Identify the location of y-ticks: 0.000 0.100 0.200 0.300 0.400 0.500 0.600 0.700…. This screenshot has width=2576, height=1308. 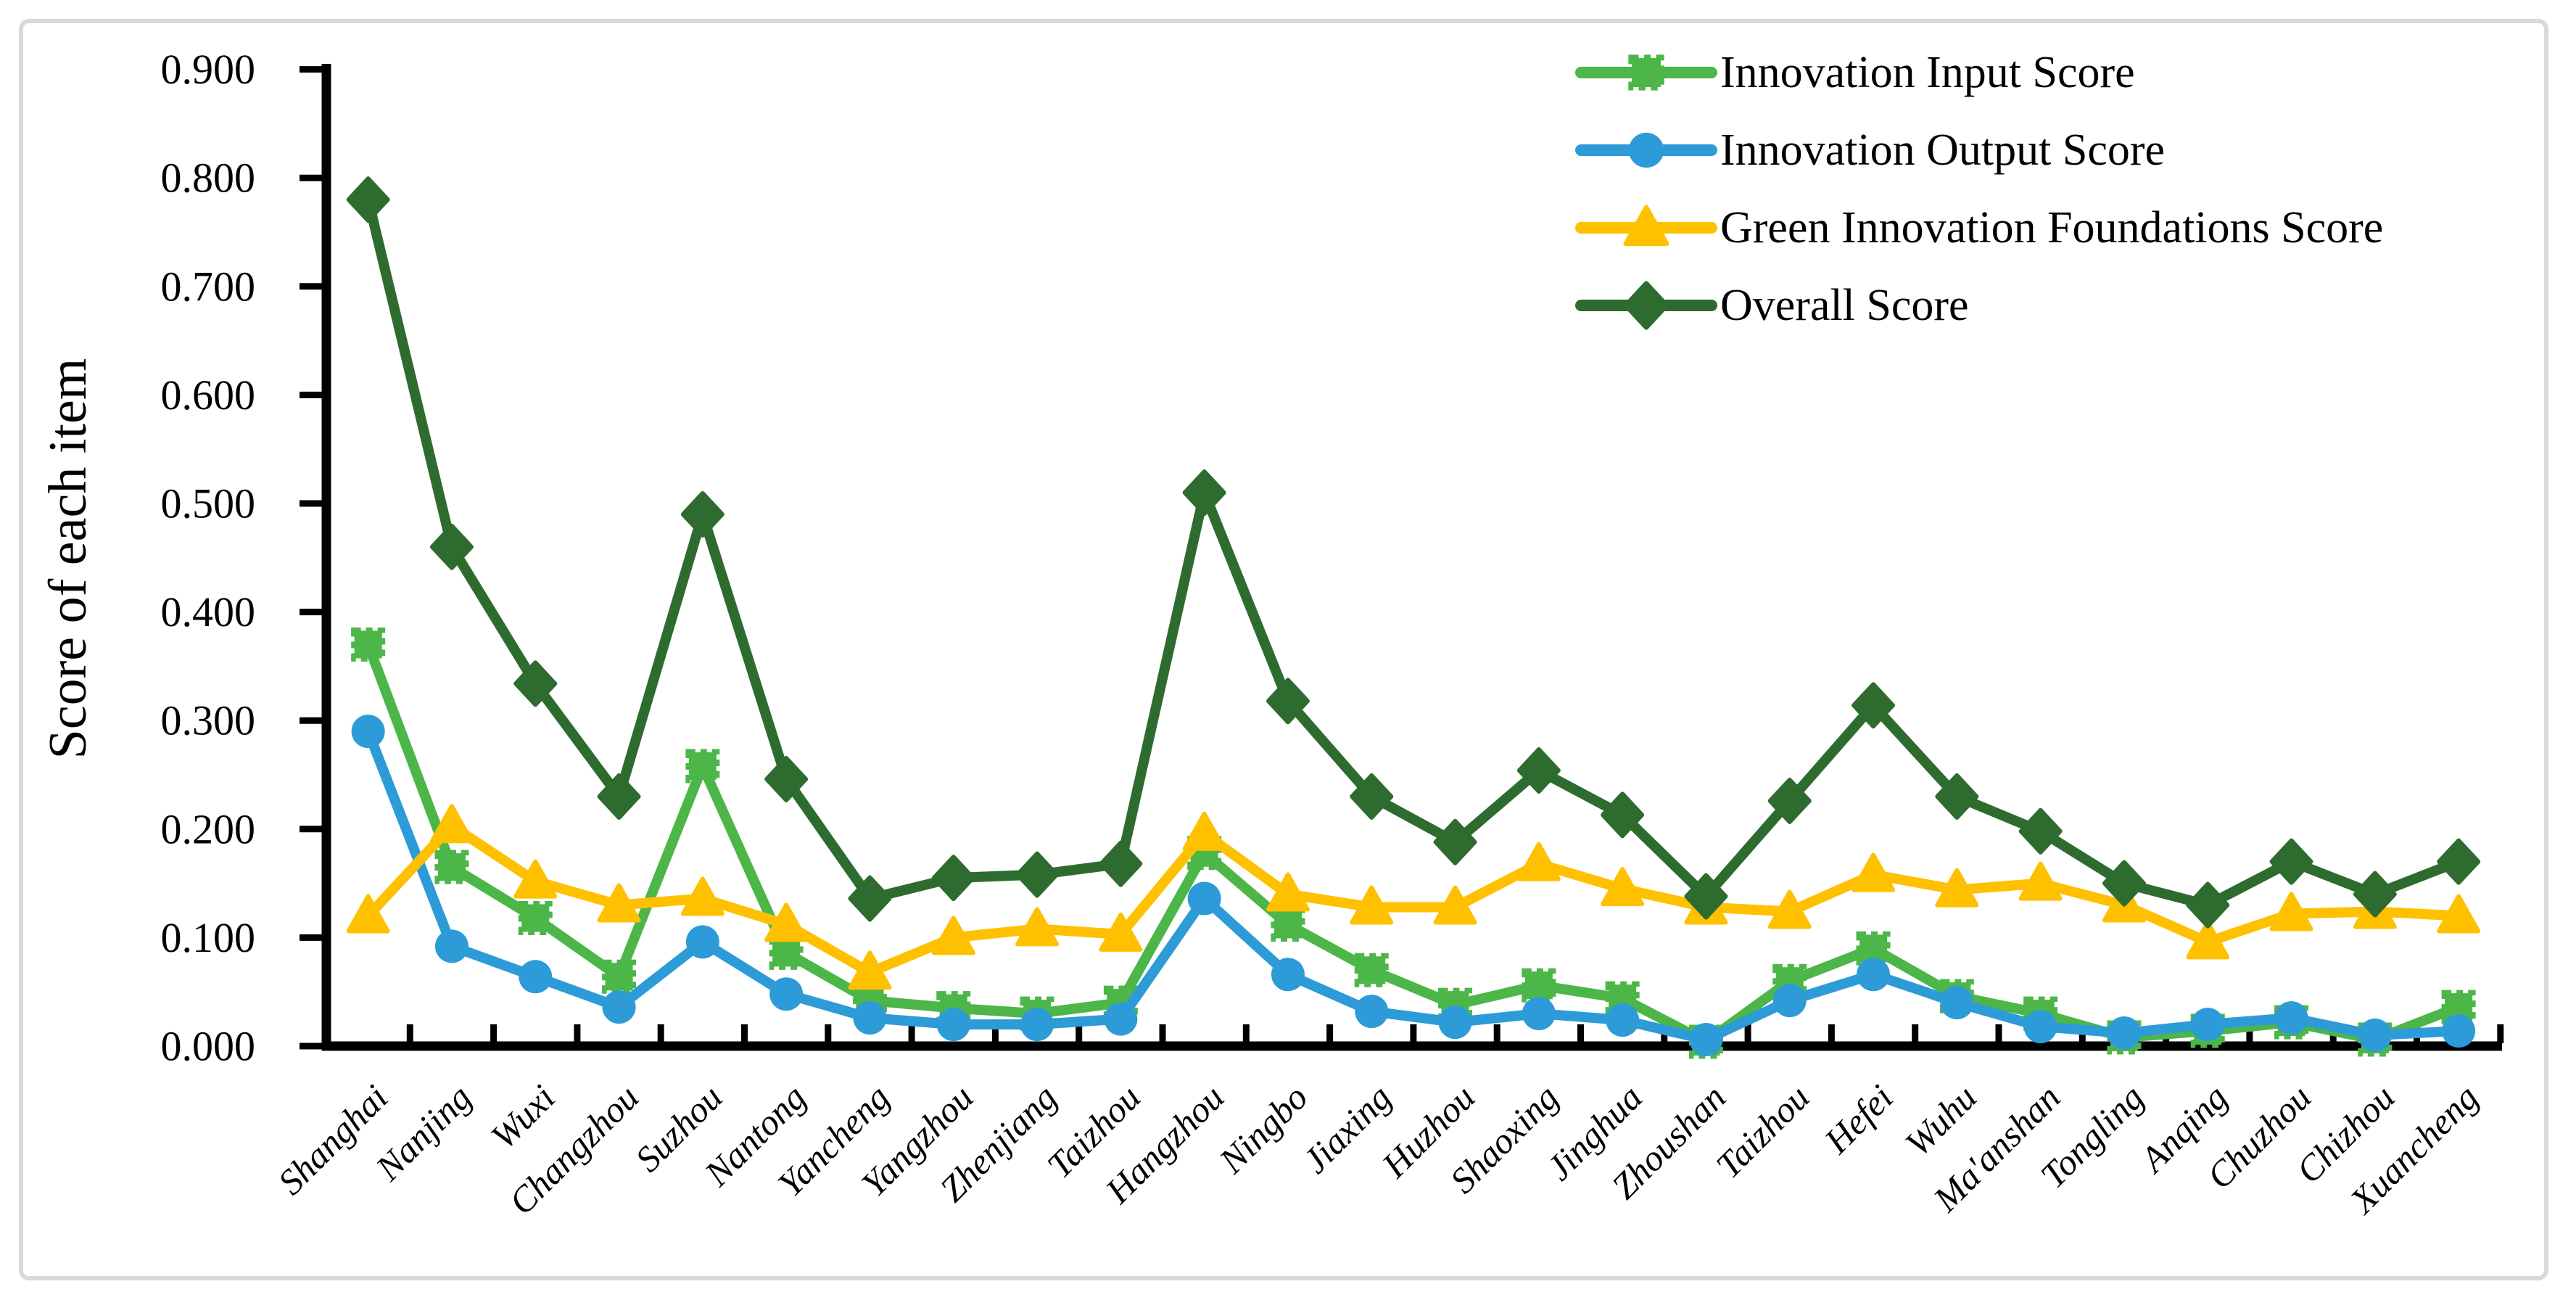
(244, 558).